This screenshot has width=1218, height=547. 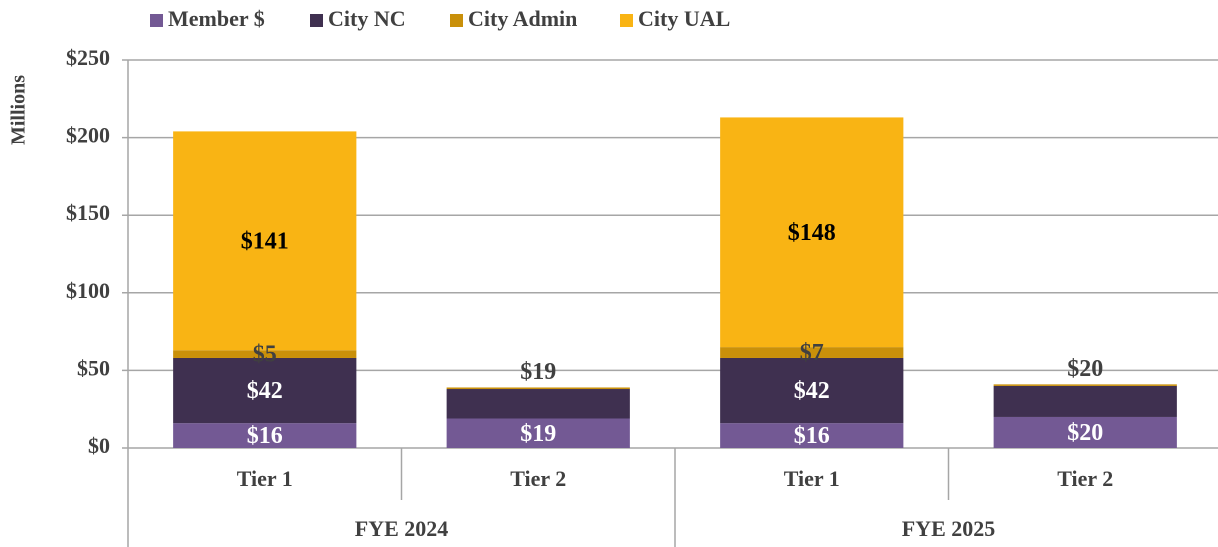 I want to click on y-tick-label: $0, so click(x=99, y=445).